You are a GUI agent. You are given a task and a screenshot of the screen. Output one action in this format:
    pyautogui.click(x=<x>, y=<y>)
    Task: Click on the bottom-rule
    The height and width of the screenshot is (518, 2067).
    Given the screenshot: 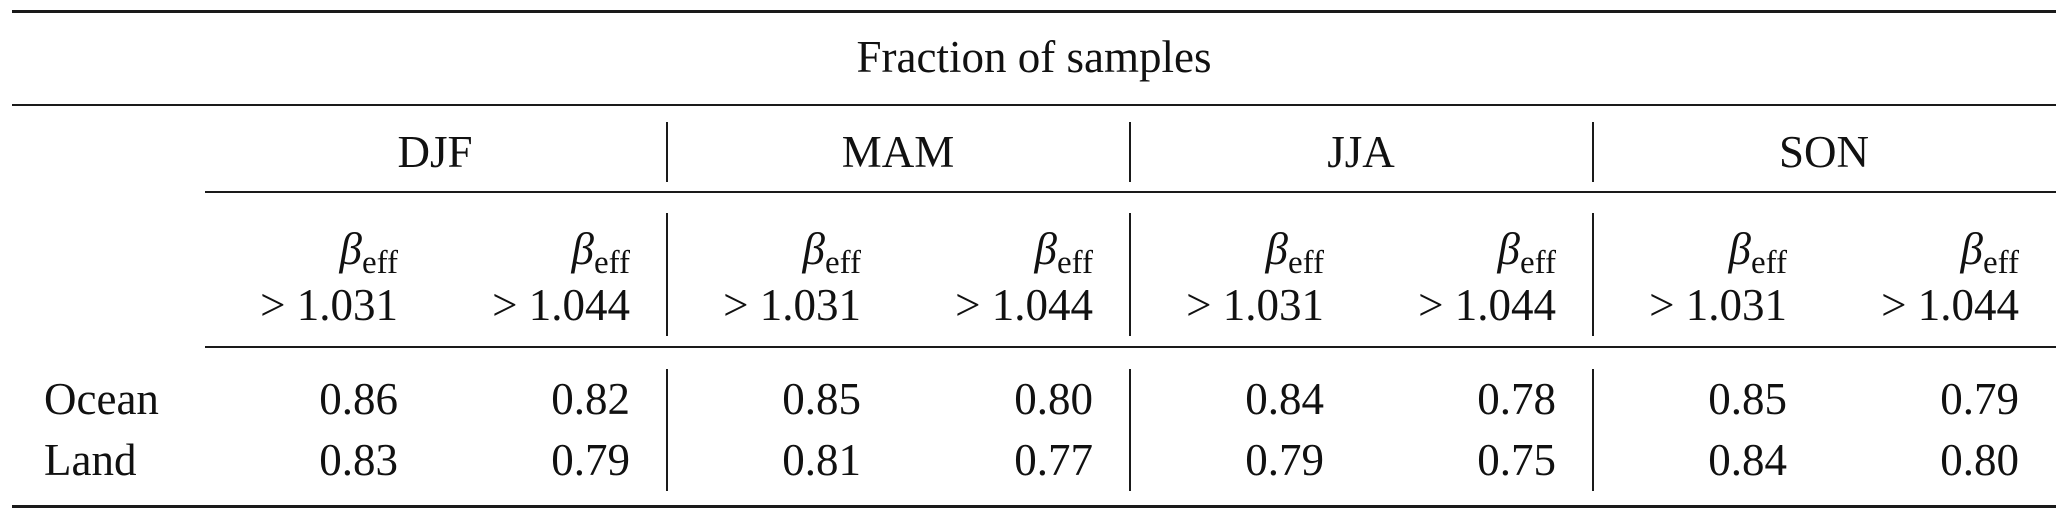 What is the action you would take?
    pyautogui.click(x=1034, y=506)
    